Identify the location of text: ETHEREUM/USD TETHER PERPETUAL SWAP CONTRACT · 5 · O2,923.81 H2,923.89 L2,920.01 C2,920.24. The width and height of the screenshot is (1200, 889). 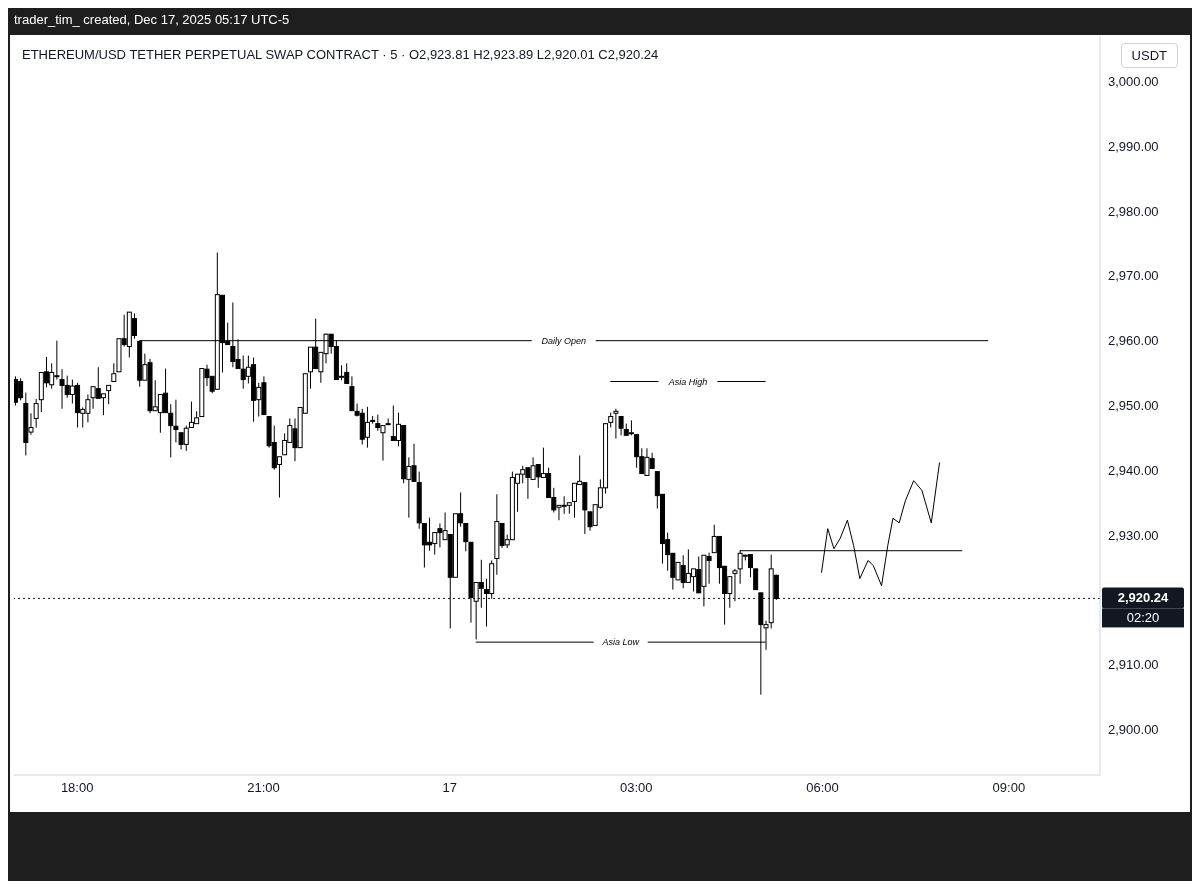
(340, 54).